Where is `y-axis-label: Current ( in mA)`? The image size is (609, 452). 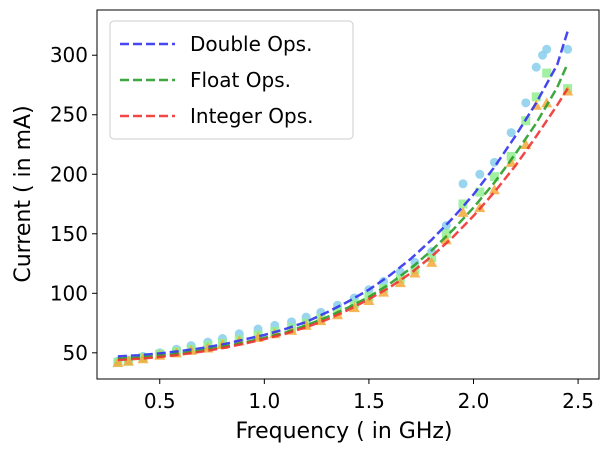
y-axis-label: Current ( in mA) is located at coordinates (23, 193).